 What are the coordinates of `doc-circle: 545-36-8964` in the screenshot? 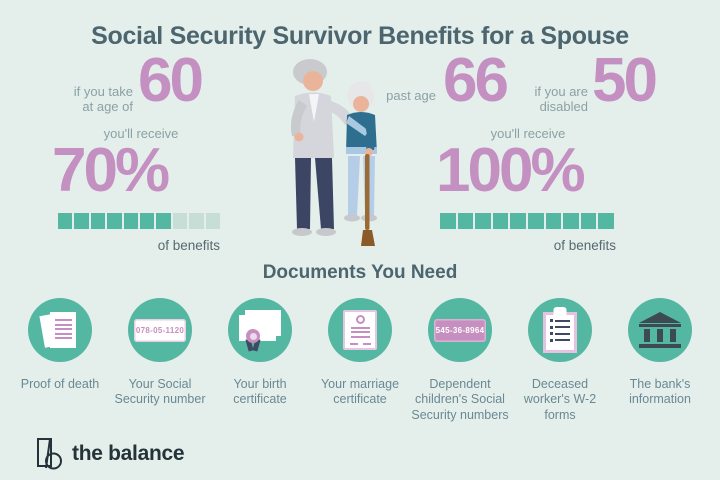 It's located at (460, 330).